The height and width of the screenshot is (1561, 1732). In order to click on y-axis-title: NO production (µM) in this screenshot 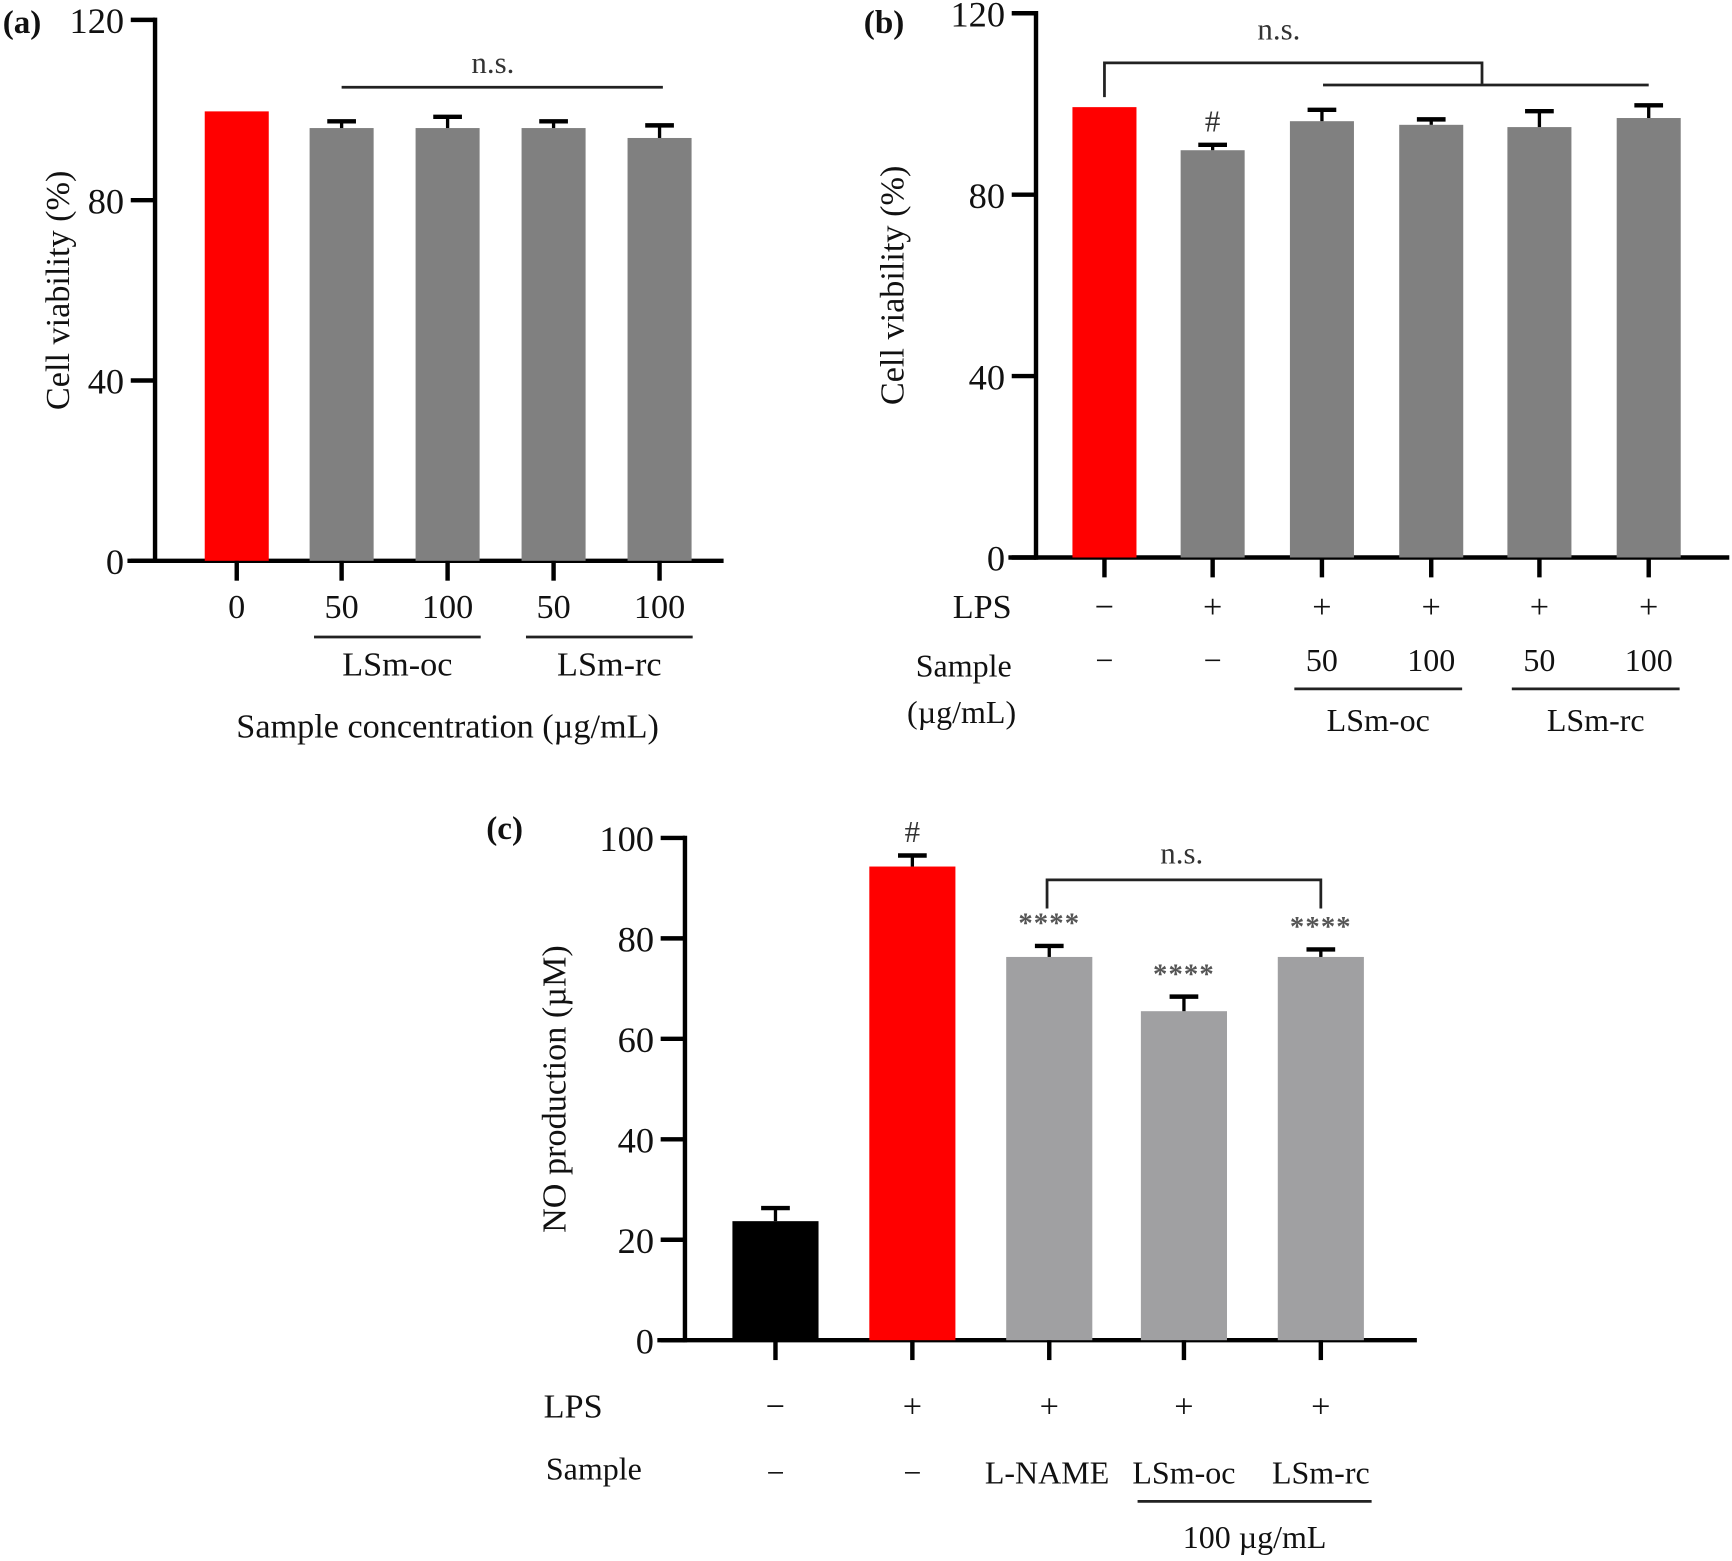, I will do `click(555, 1089)`.